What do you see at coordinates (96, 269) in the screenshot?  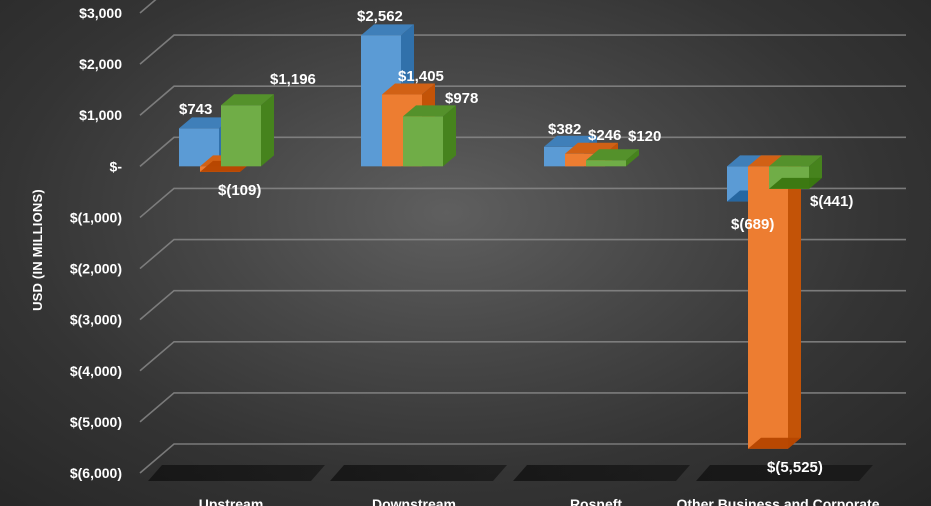 I see `y-axis-tick-label: $(2,000)` at bounding box center [96, 269].